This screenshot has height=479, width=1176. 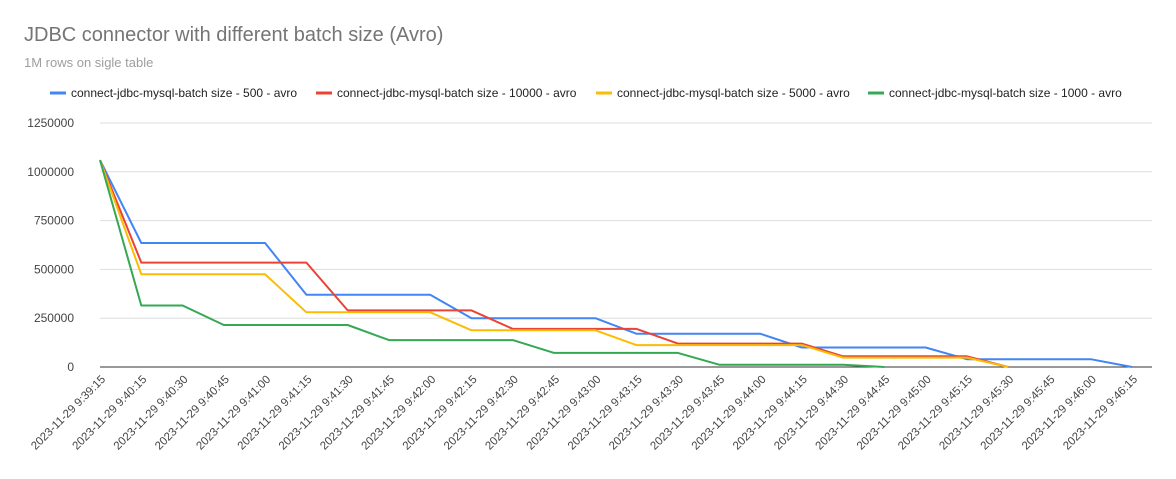 I want to click on x-tick-label: 2023-11-29 9:45:45, so click(x=1018, y=413).